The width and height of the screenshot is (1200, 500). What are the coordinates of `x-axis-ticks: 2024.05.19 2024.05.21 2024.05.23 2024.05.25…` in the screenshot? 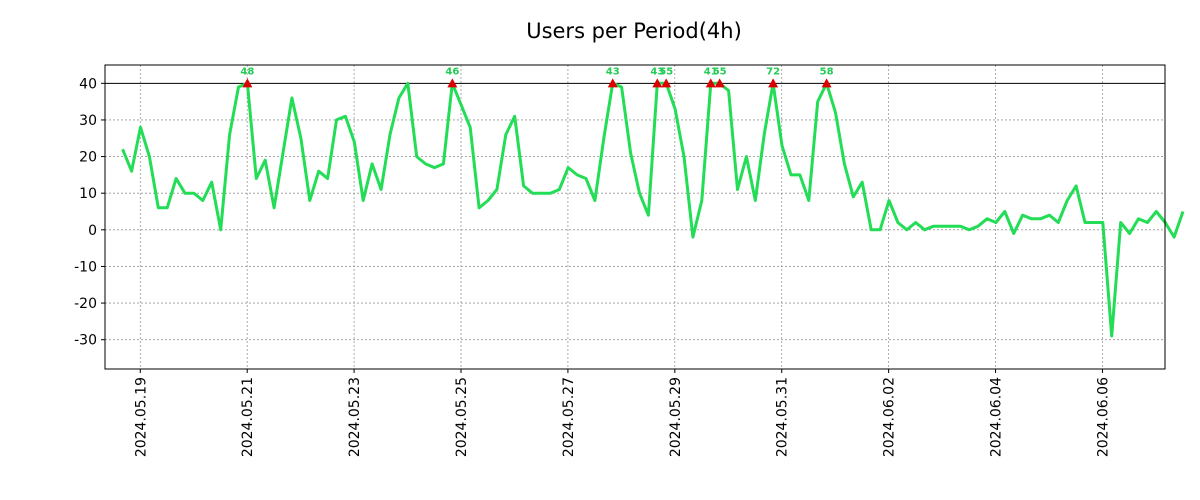 It's located at (622, 413).